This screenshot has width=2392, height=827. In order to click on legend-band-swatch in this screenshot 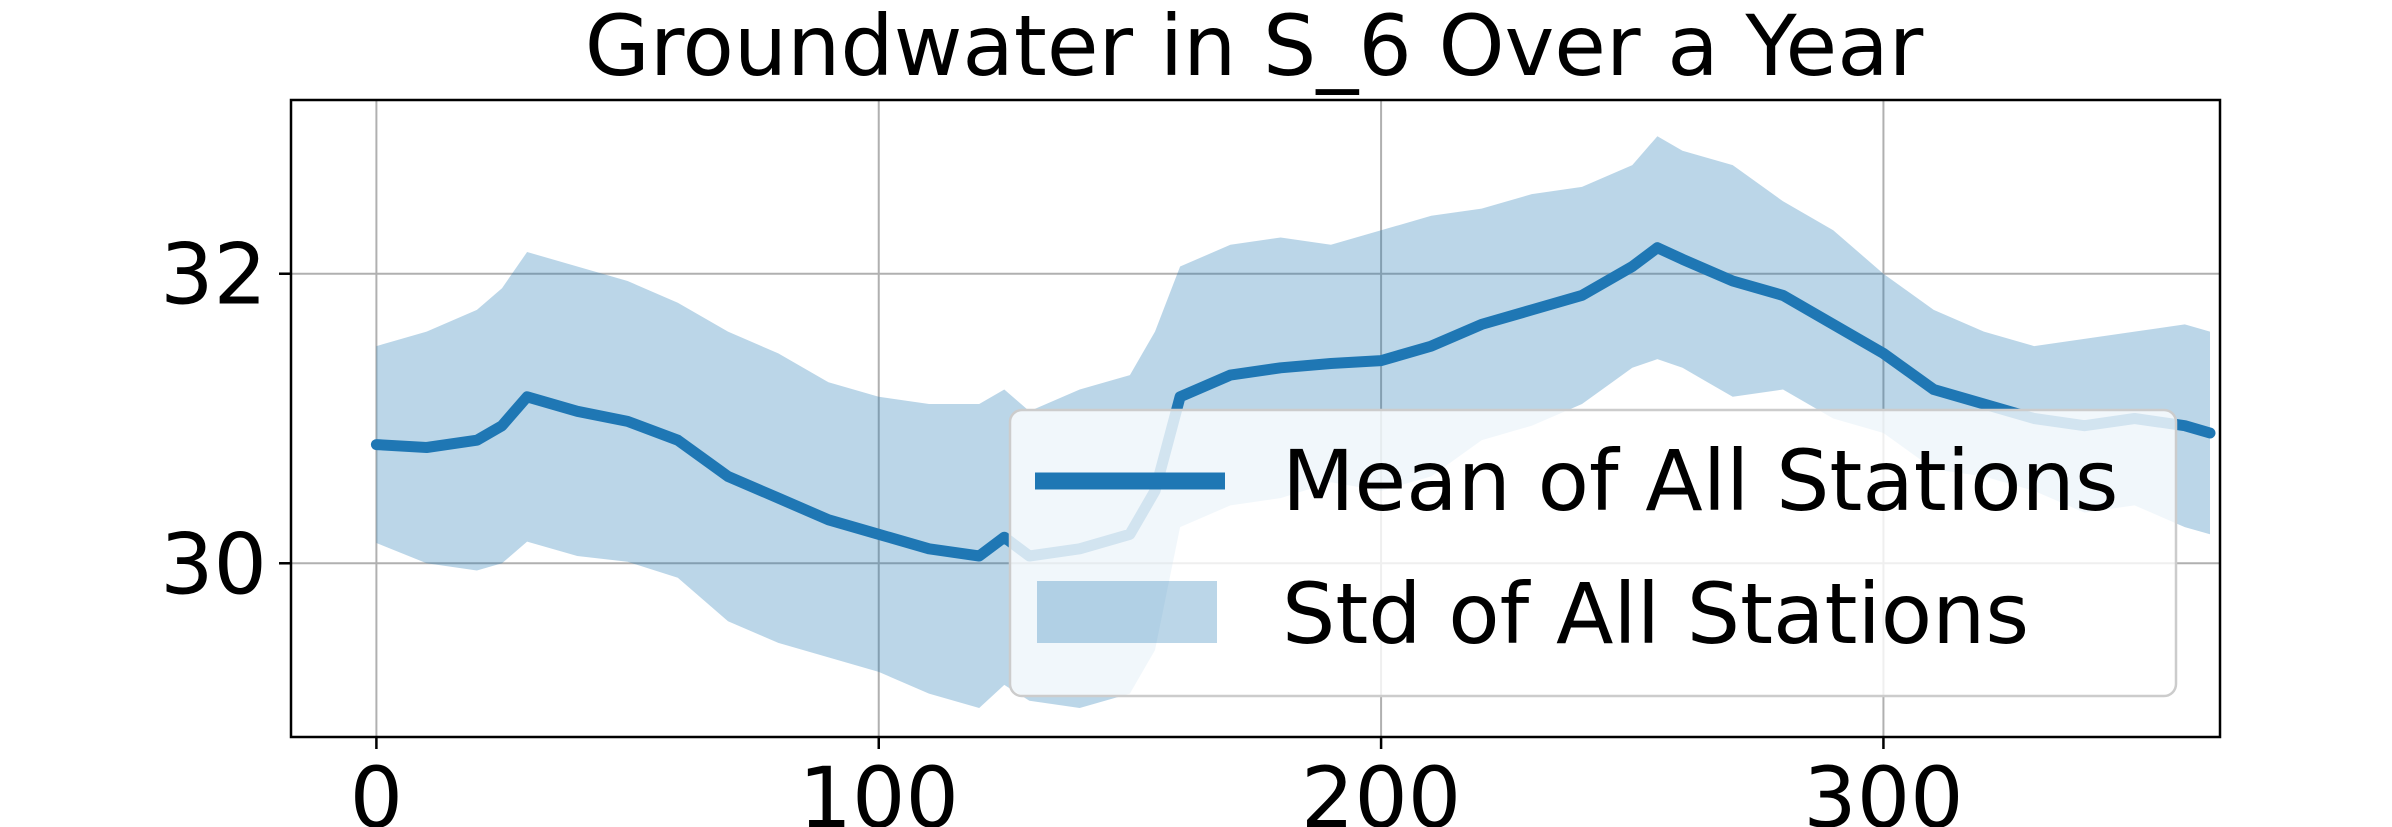, I will do `click(1127, 612)`.